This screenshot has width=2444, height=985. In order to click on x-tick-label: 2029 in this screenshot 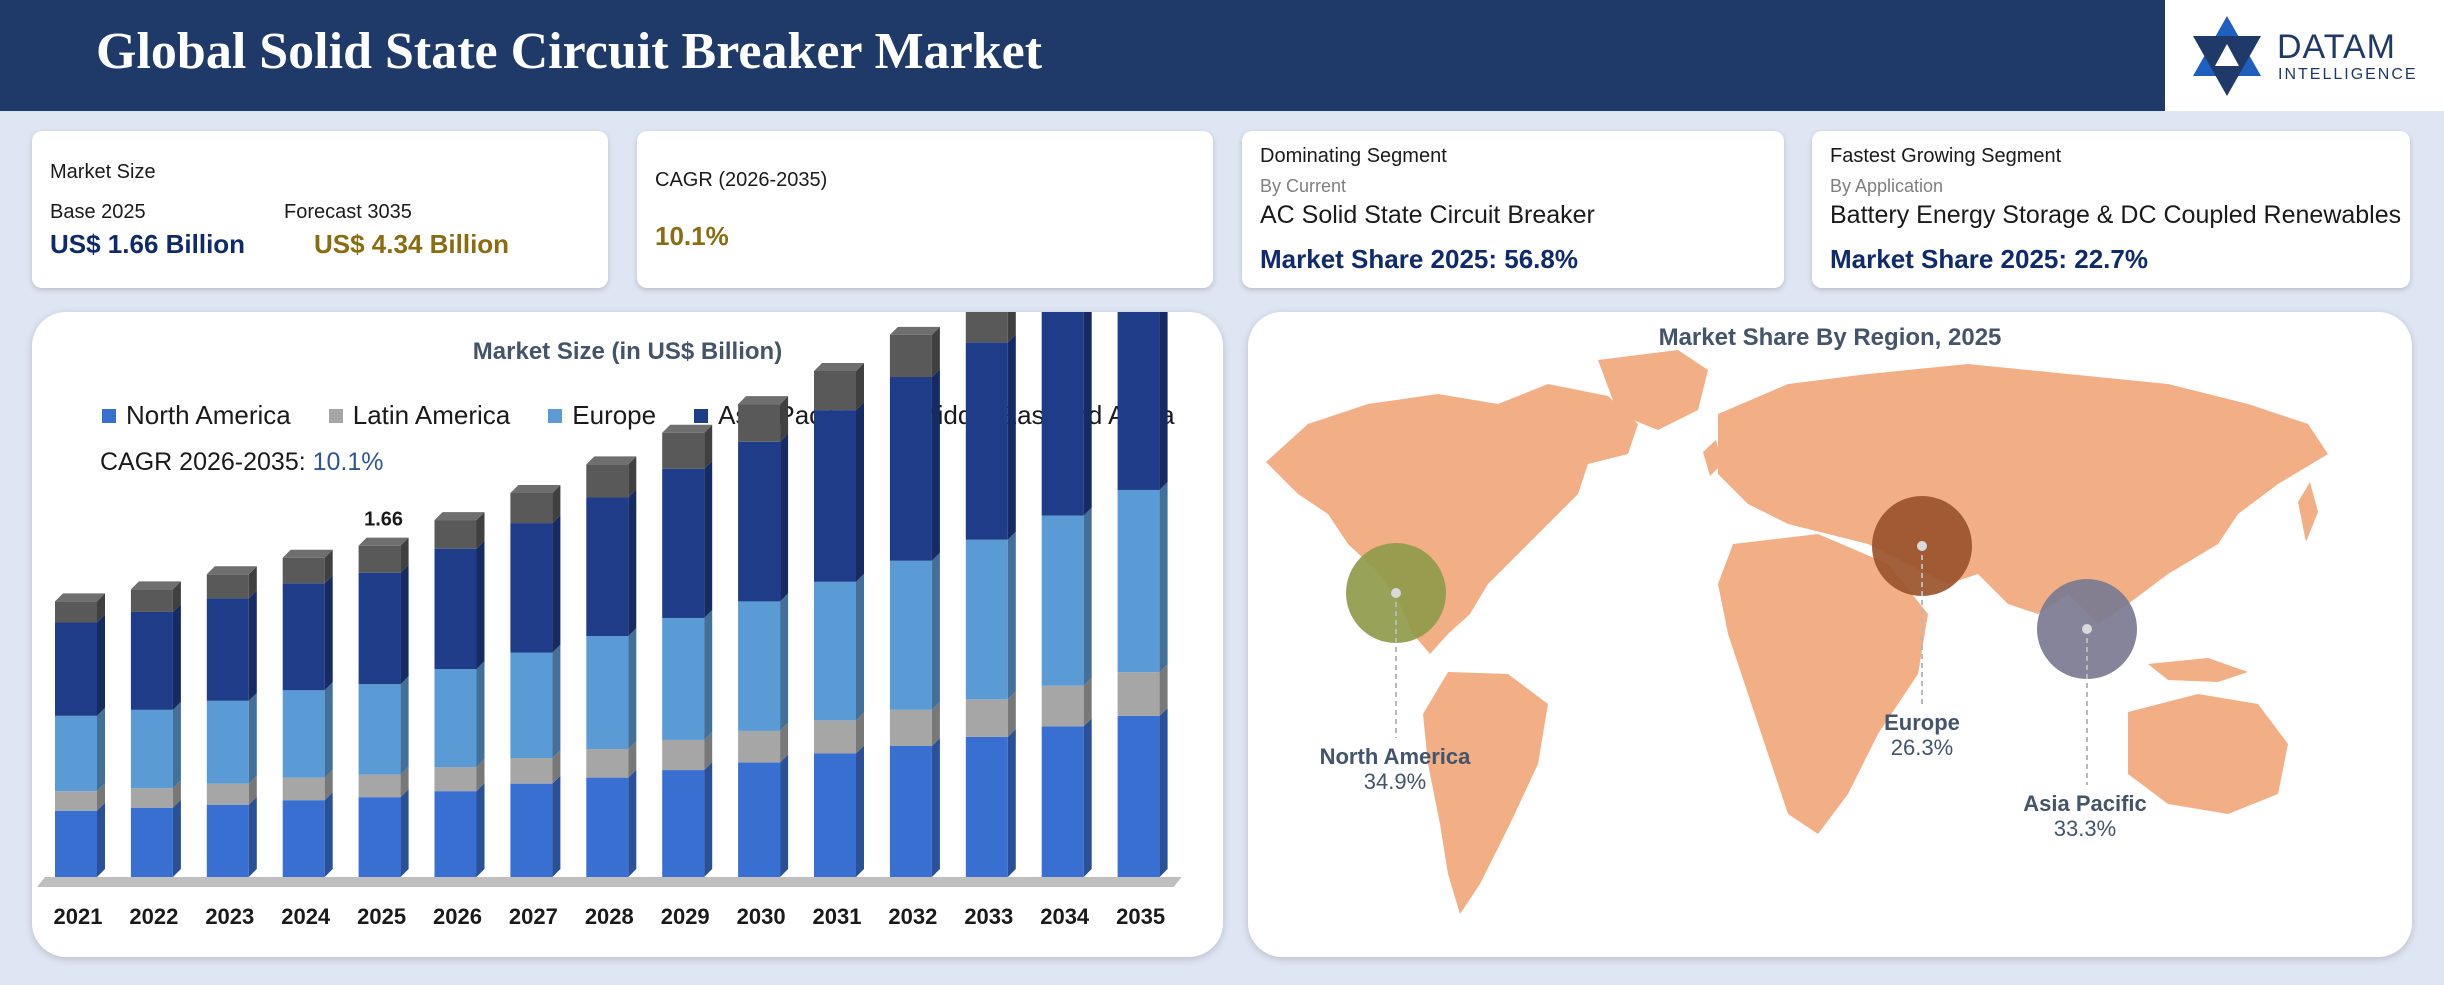, I will do `click(685, 916)`.